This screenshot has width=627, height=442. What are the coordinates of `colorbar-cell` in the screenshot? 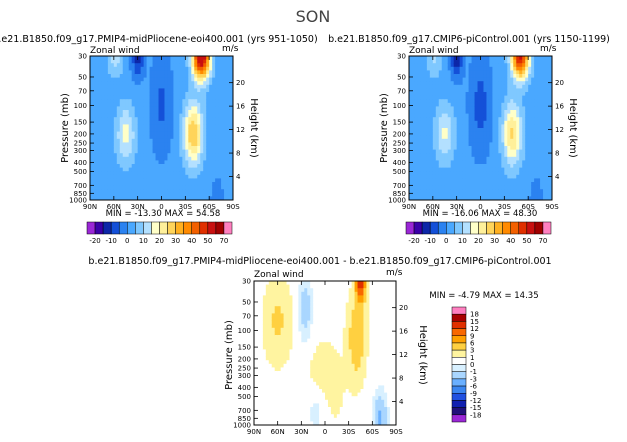 It's located at (450, 228).